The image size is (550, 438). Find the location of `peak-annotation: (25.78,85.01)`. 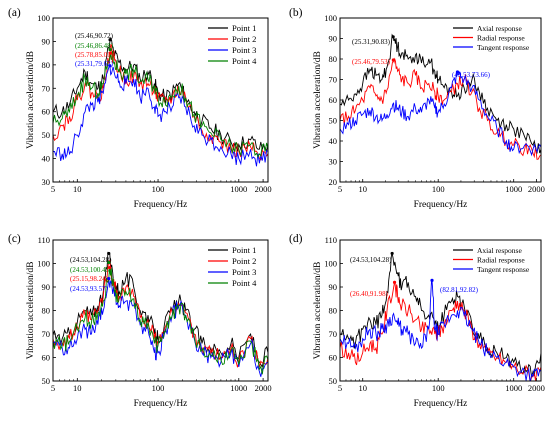

peak-annotation: (25.78,85.01) is located at coordinates (94, 55).